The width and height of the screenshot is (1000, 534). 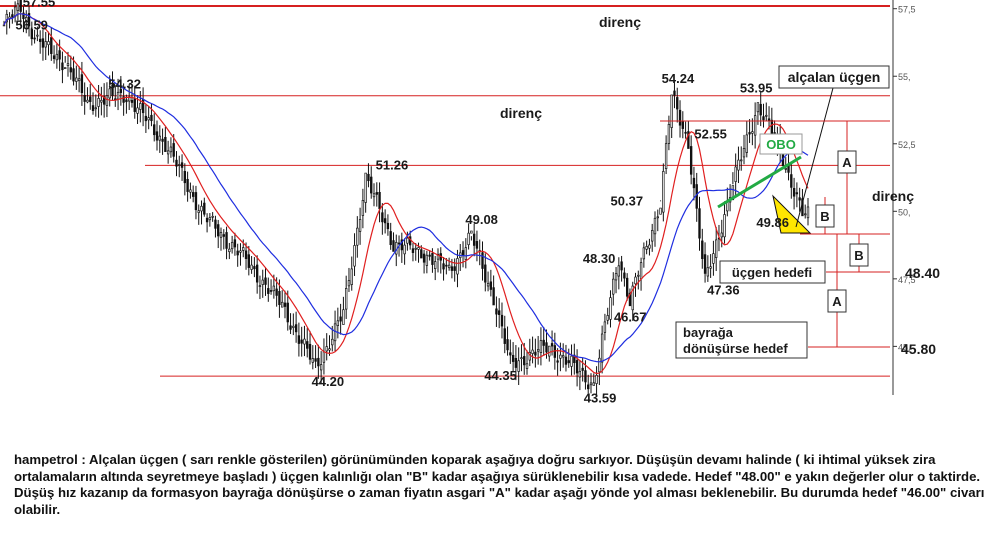 What do you see at coordinates (904, 347) in the screenshot?
I see `axis-tick-label: 45,` at bounding box center [904, 347].